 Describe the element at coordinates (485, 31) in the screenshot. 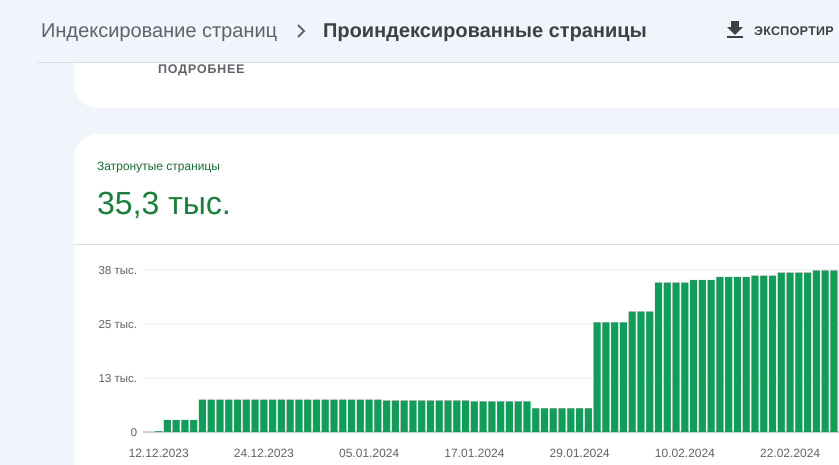

I see `chart-title: Проиндексированные страницы` at that location.